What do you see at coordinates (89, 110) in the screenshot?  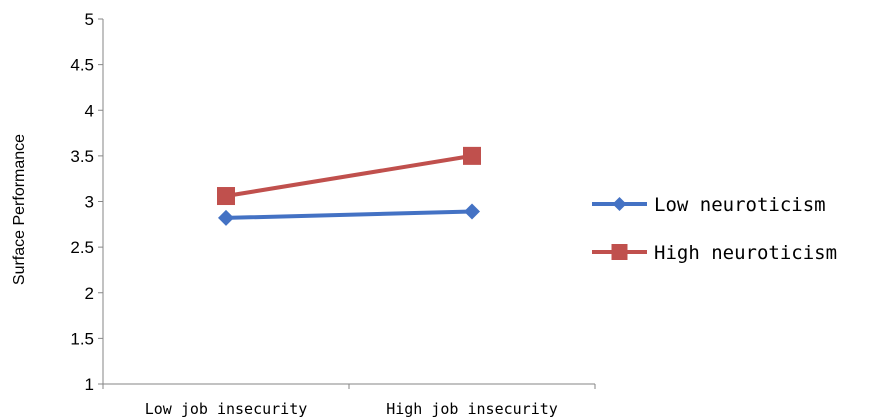 I see `y-tick-label: 4` at bounding box center [89, 110].